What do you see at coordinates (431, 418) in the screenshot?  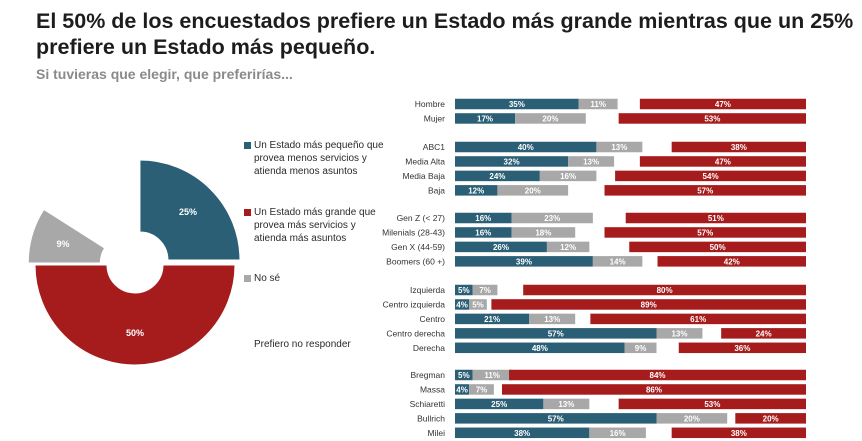 I see `row-label-bullrich: Bullrich` at bounding box center [431, 418].